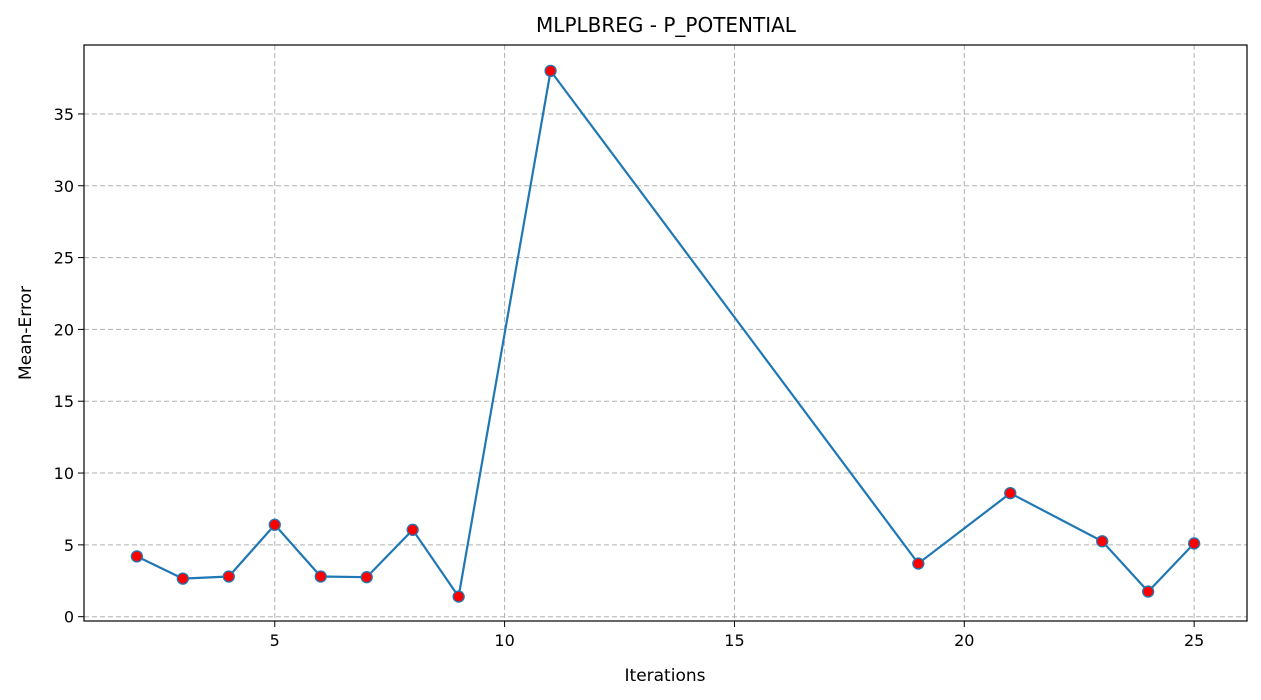 Image resolution: width=1261 pixels, height=700 pixels. I want to click on x-axis-label: Iterations, so click(665, 676).